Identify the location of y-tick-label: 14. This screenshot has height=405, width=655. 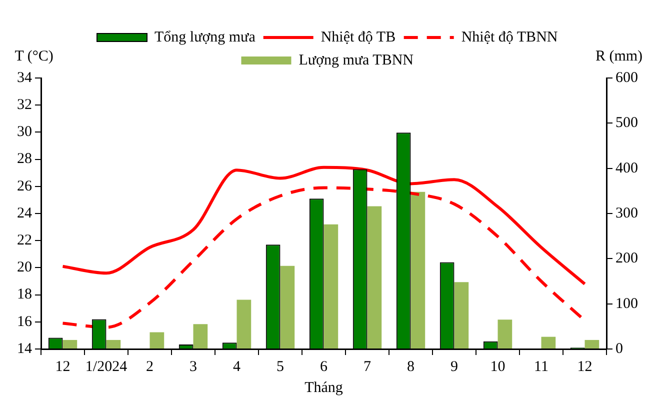
(24, 348).